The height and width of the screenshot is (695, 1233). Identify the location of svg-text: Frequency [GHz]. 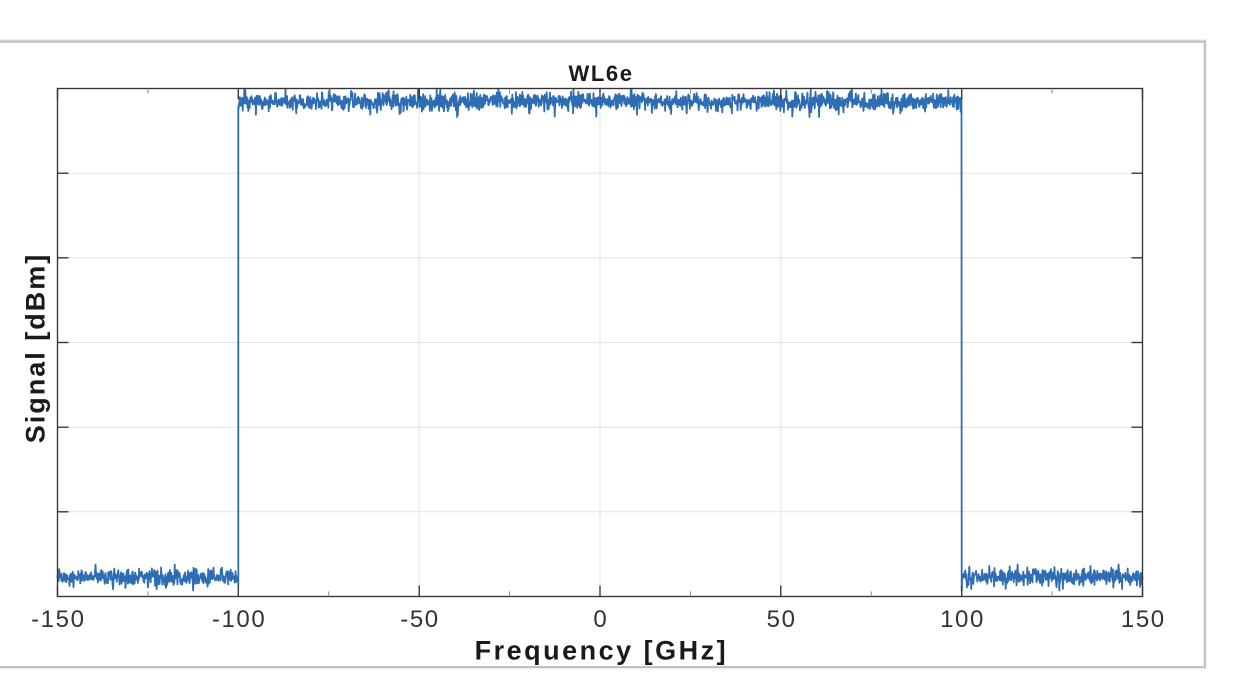
(602, 650).